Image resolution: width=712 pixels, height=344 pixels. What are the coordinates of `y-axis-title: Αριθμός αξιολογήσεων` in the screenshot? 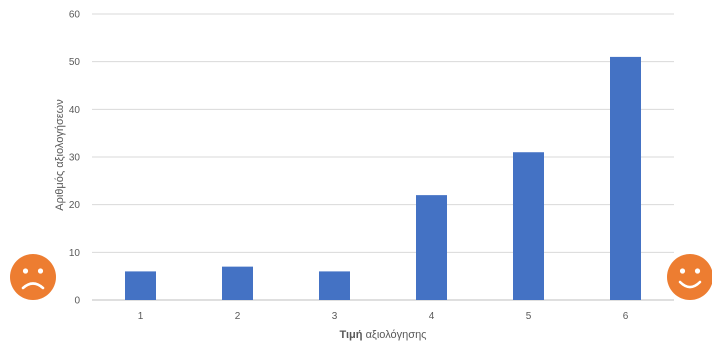 It's located at (60, 155).